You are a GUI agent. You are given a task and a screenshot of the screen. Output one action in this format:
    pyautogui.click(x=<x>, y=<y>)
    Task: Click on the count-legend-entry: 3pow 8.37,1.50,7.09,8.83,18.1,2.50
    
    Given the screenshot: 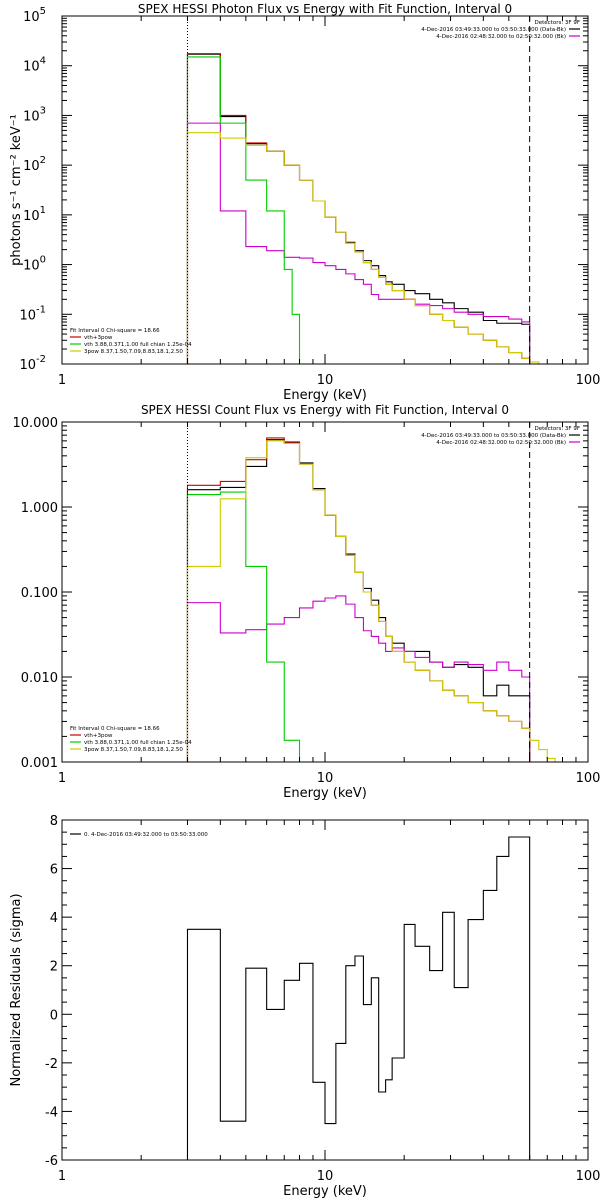 What is the action you would take?
    pyautogui.click(x=133, y=750)
    